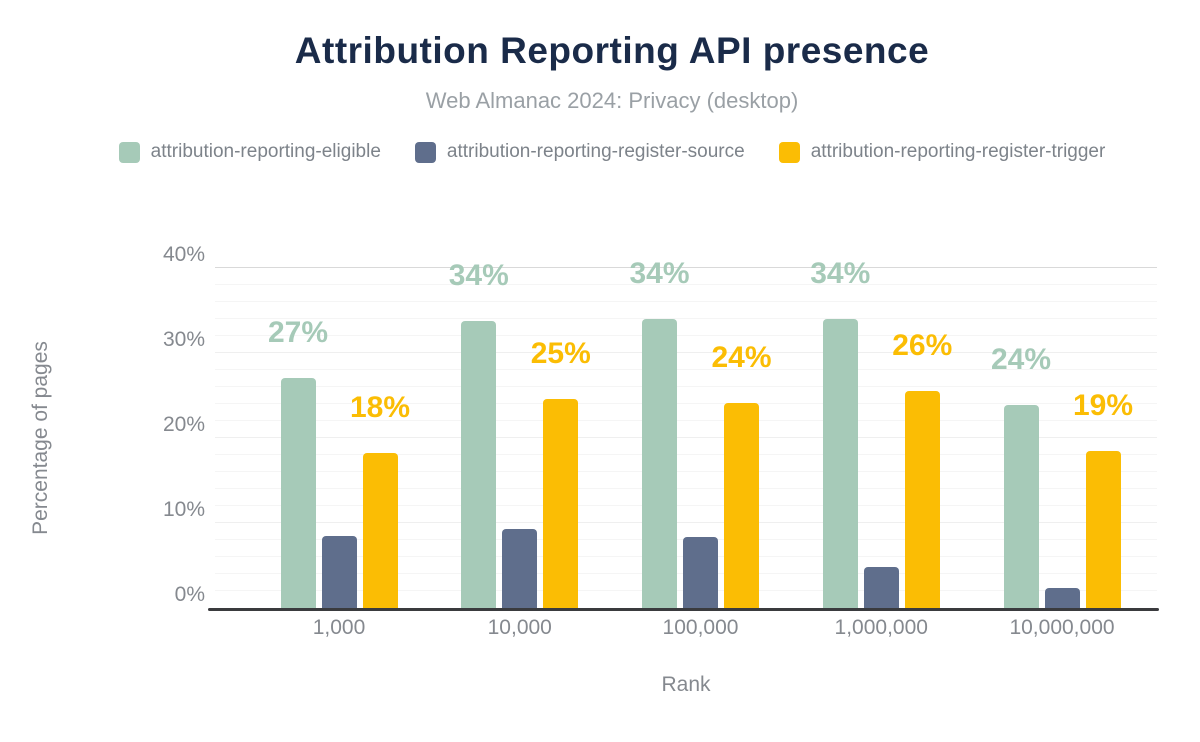  Describe the element at coordinates (380, 530) in the screenshot. I see `bar-attribution-reporting-register-trigger-1,000` at that location.